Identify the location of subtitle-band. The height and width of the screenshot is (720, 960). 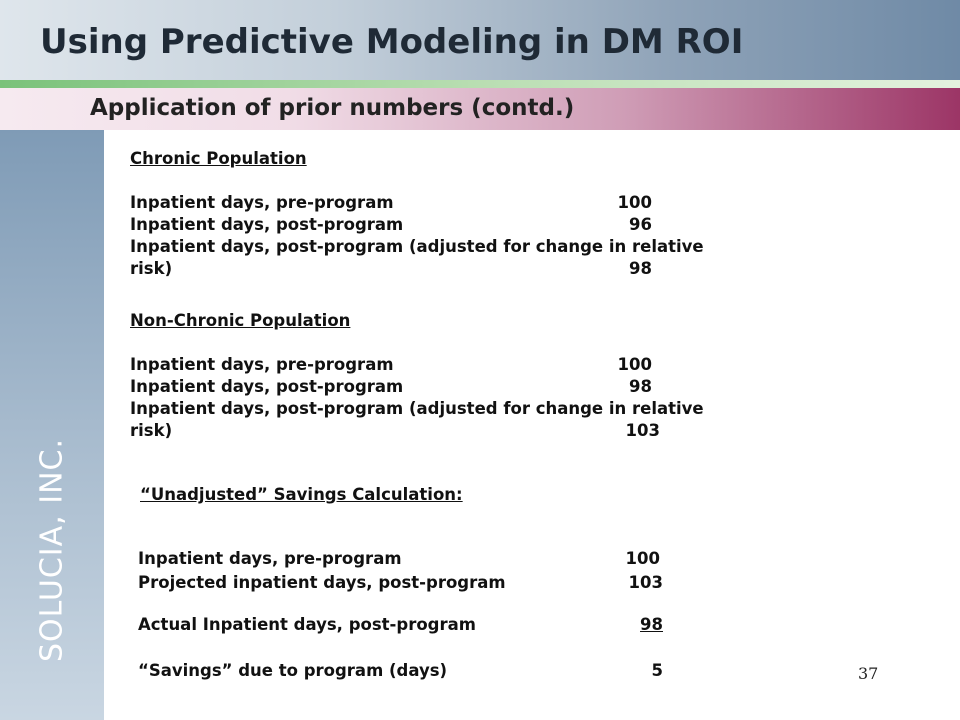
(480, 109).